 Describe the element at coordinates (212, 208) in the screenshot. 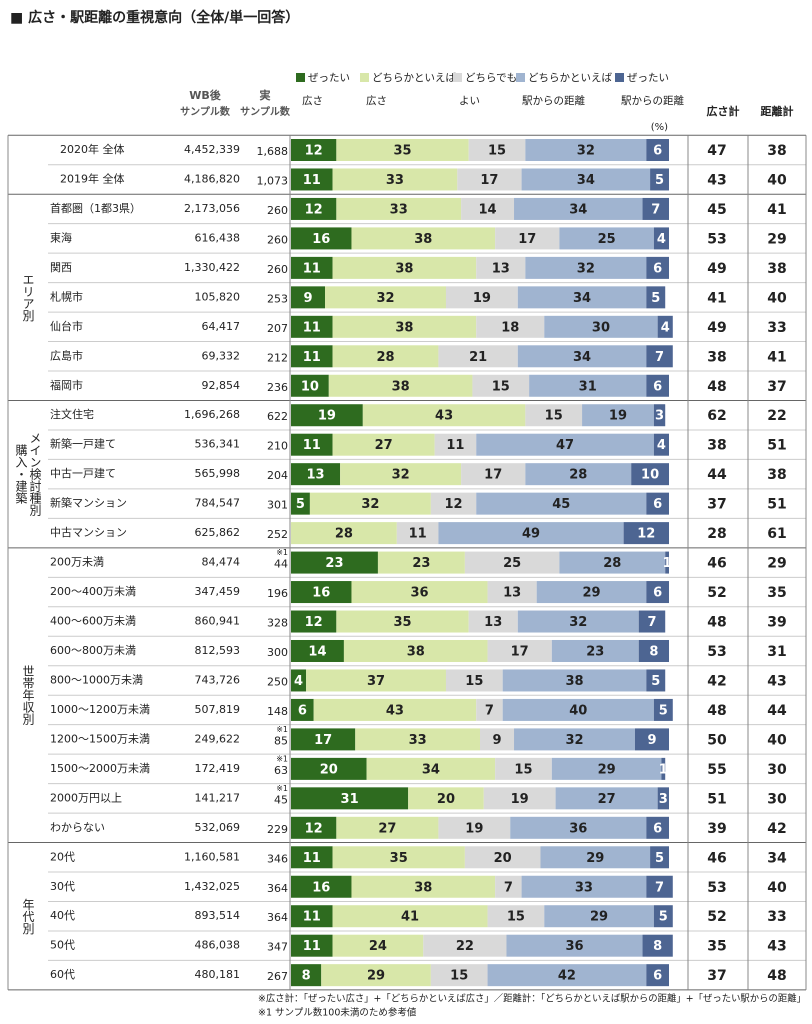

I see `wb-sample: 2,173,056` at that location.